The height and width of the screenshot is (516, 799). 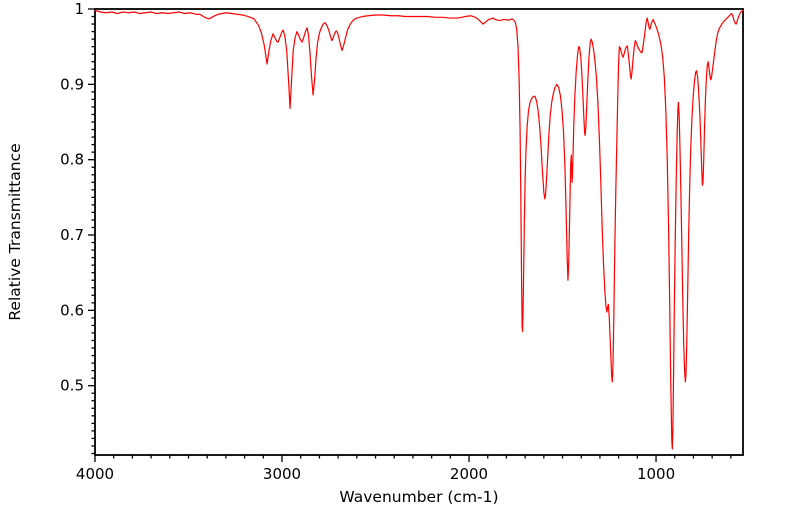 What do you see at coordinates (72, 310) in the screenshot?
I see `y-tick-label: 0.6` at bounding box center [72, 310].